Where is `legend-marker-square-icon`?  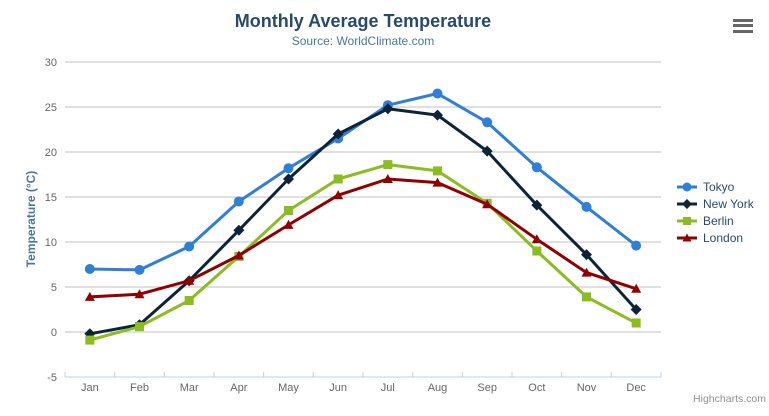
legend-marker-square-icon is located at coordinates (687, 220).